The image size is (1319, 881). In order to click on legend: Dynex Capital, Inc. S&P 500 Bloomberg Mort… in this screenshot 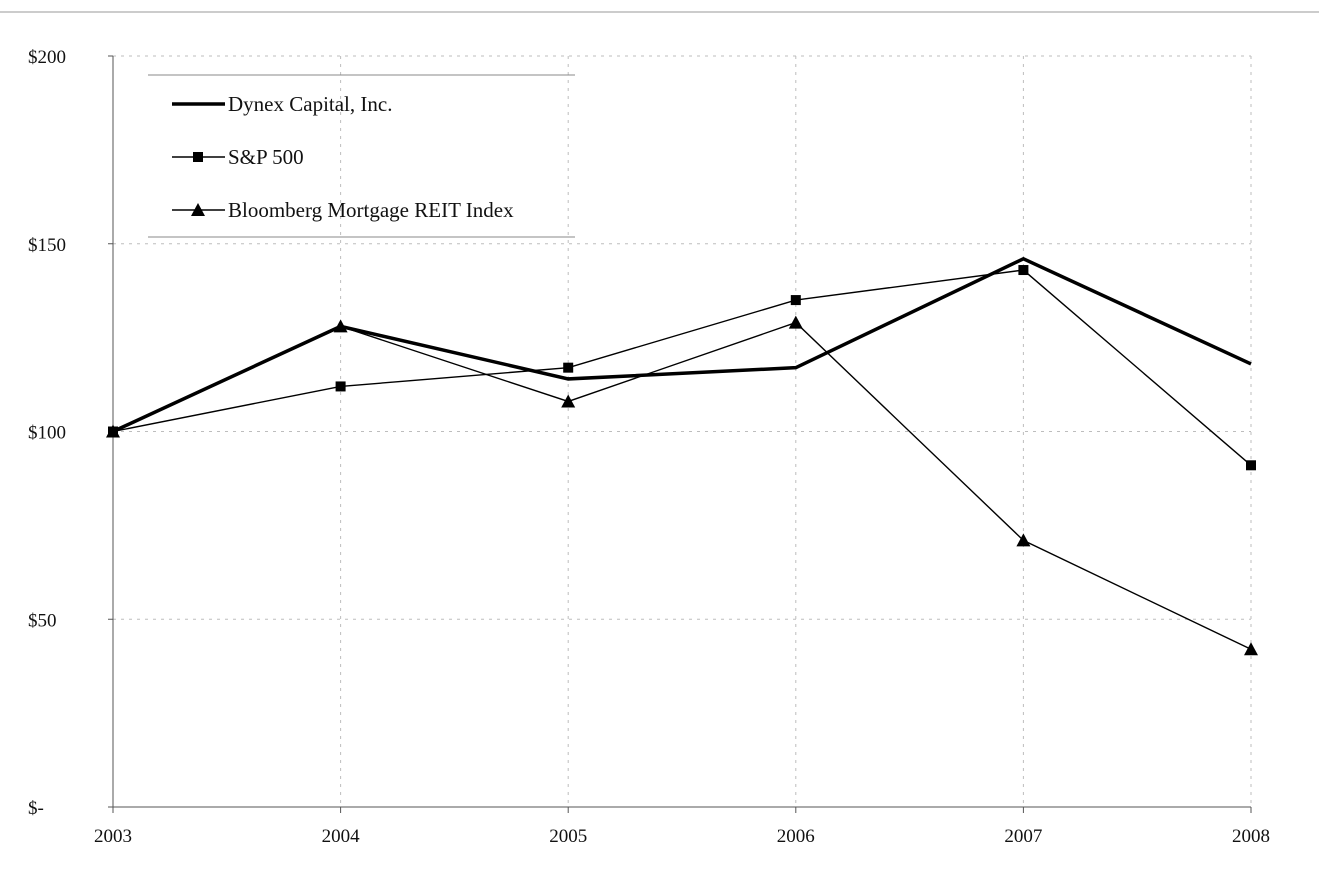, I will do `click(361, 156)`.